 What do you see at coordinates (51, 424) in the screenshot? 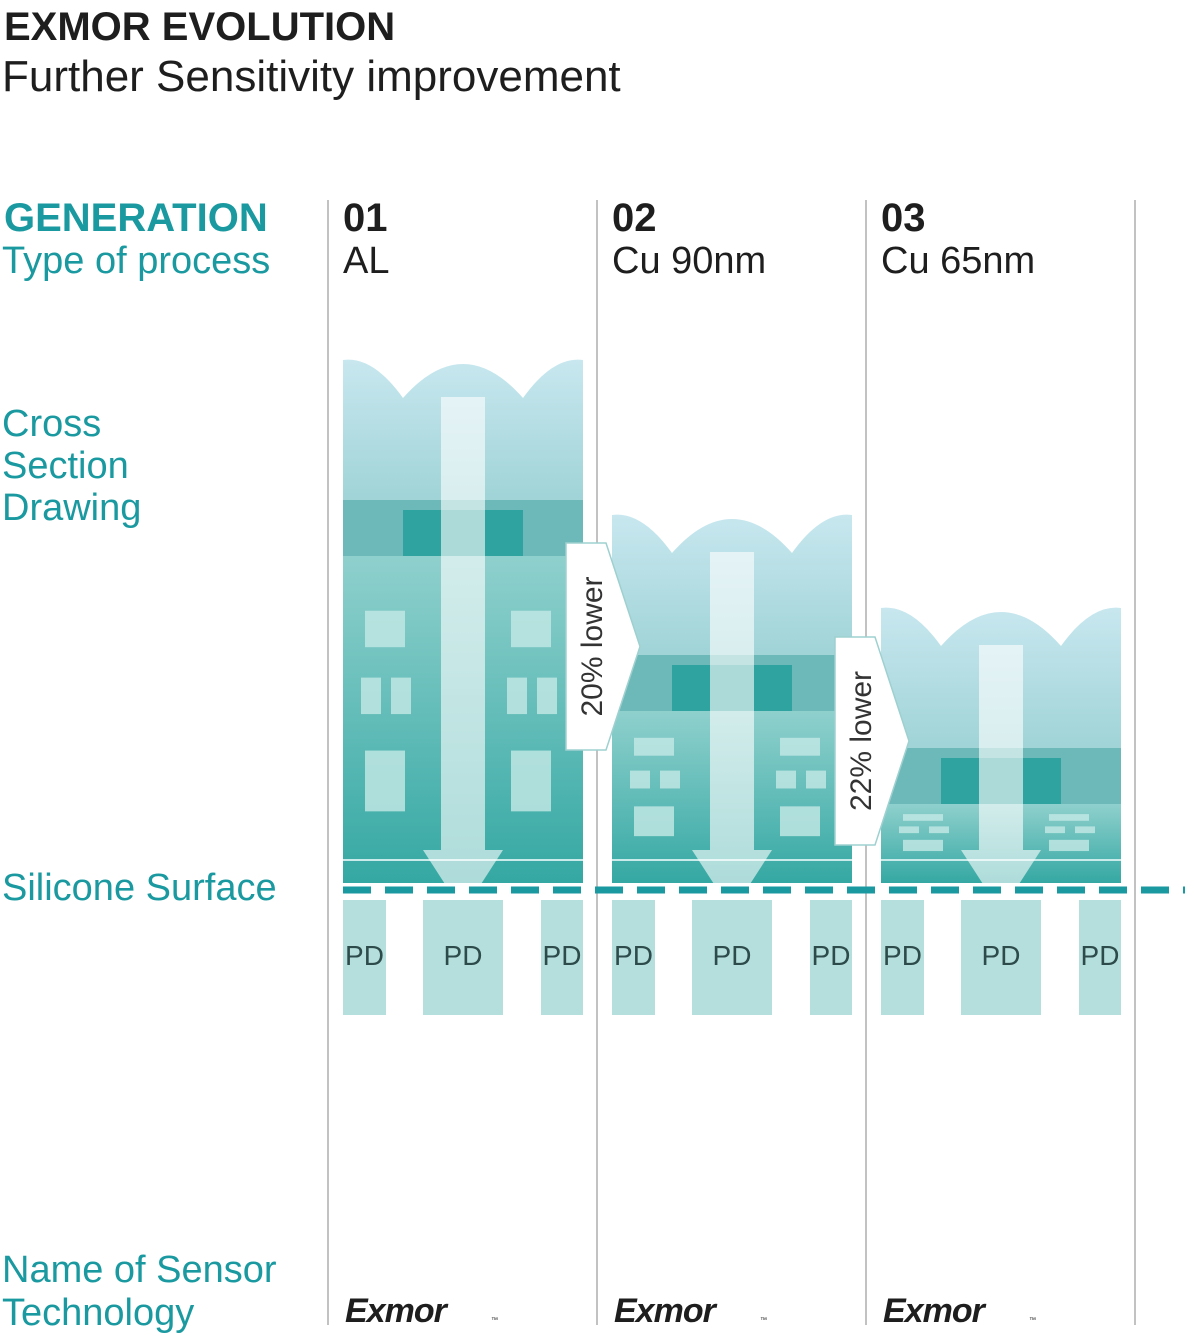
I see `row-label: Cross` at bounding box center [51, 424].